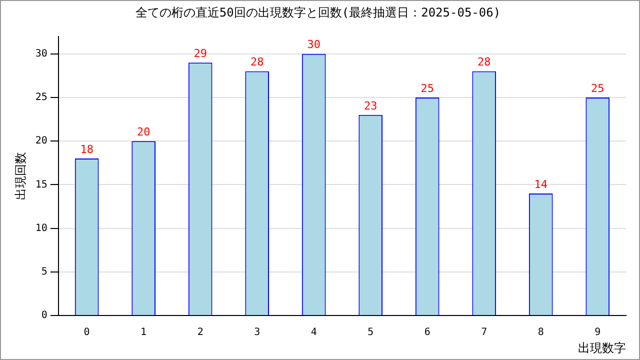 This screenshot has width=640, height=360. What do you see at coordinates (597, 332) in the screenshot?
I see `x-tick-label: 9` at bounding box center [597, 332].